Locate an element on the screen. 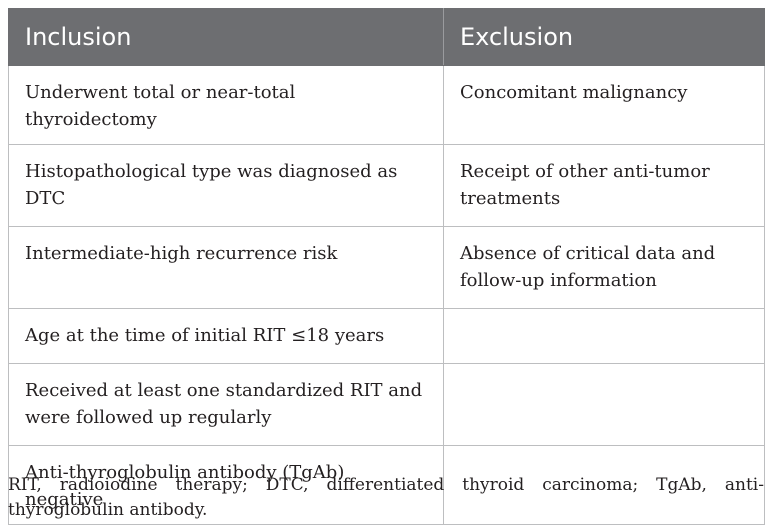  header-inclusion: Inclusion is located at coordinates (226, 37).